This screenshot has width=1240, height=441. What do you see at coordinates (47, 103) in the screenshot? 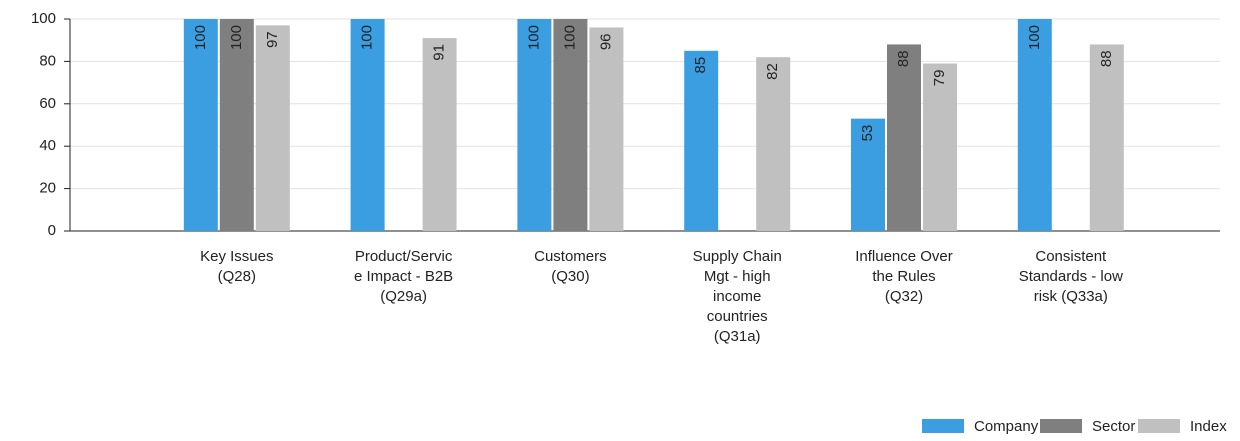
I see `y-tick-label: 60` at bounding box center [47, 103].